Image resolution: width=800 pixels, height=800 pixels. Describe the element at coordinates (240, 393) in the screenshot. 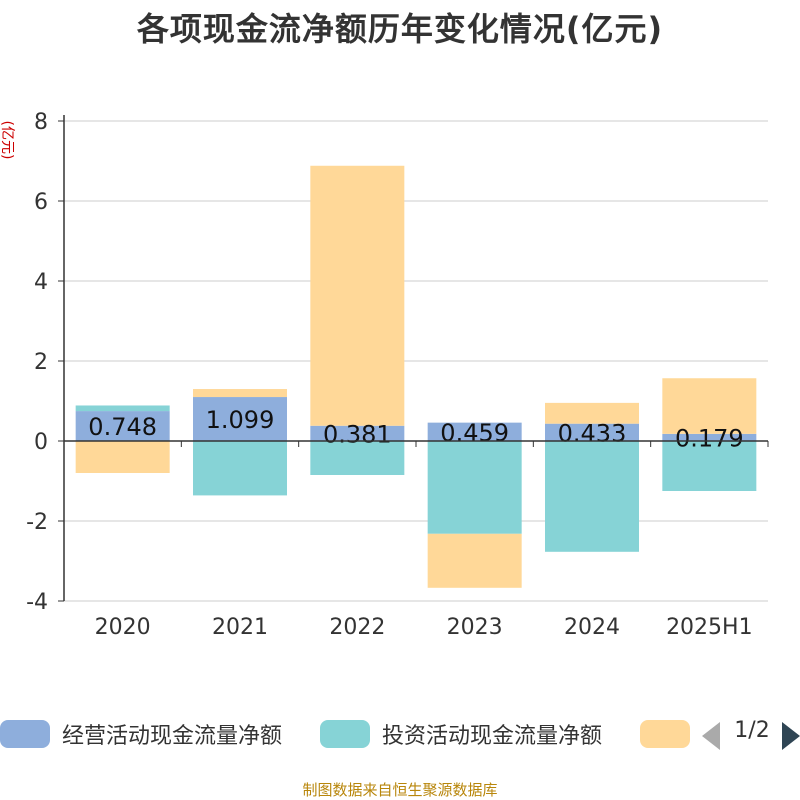

I see `bar-series2-2021` at that location.